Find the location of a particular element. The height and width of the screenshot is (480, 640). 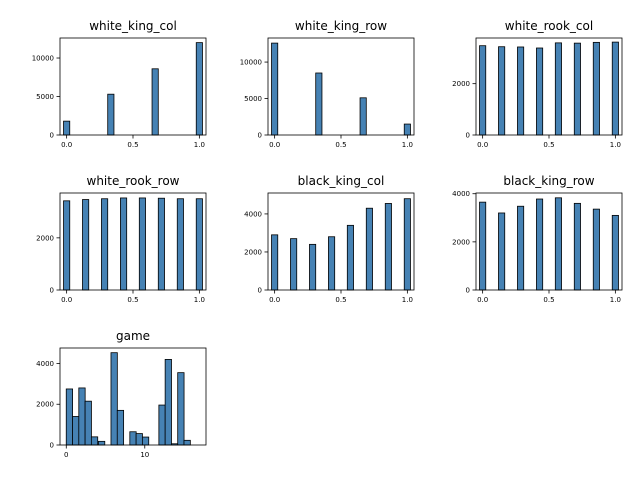

subplot-white_king_row: white_king_row 0.0 0.5 1.0 0 5000 10000 is located at coordinates (327, 84).